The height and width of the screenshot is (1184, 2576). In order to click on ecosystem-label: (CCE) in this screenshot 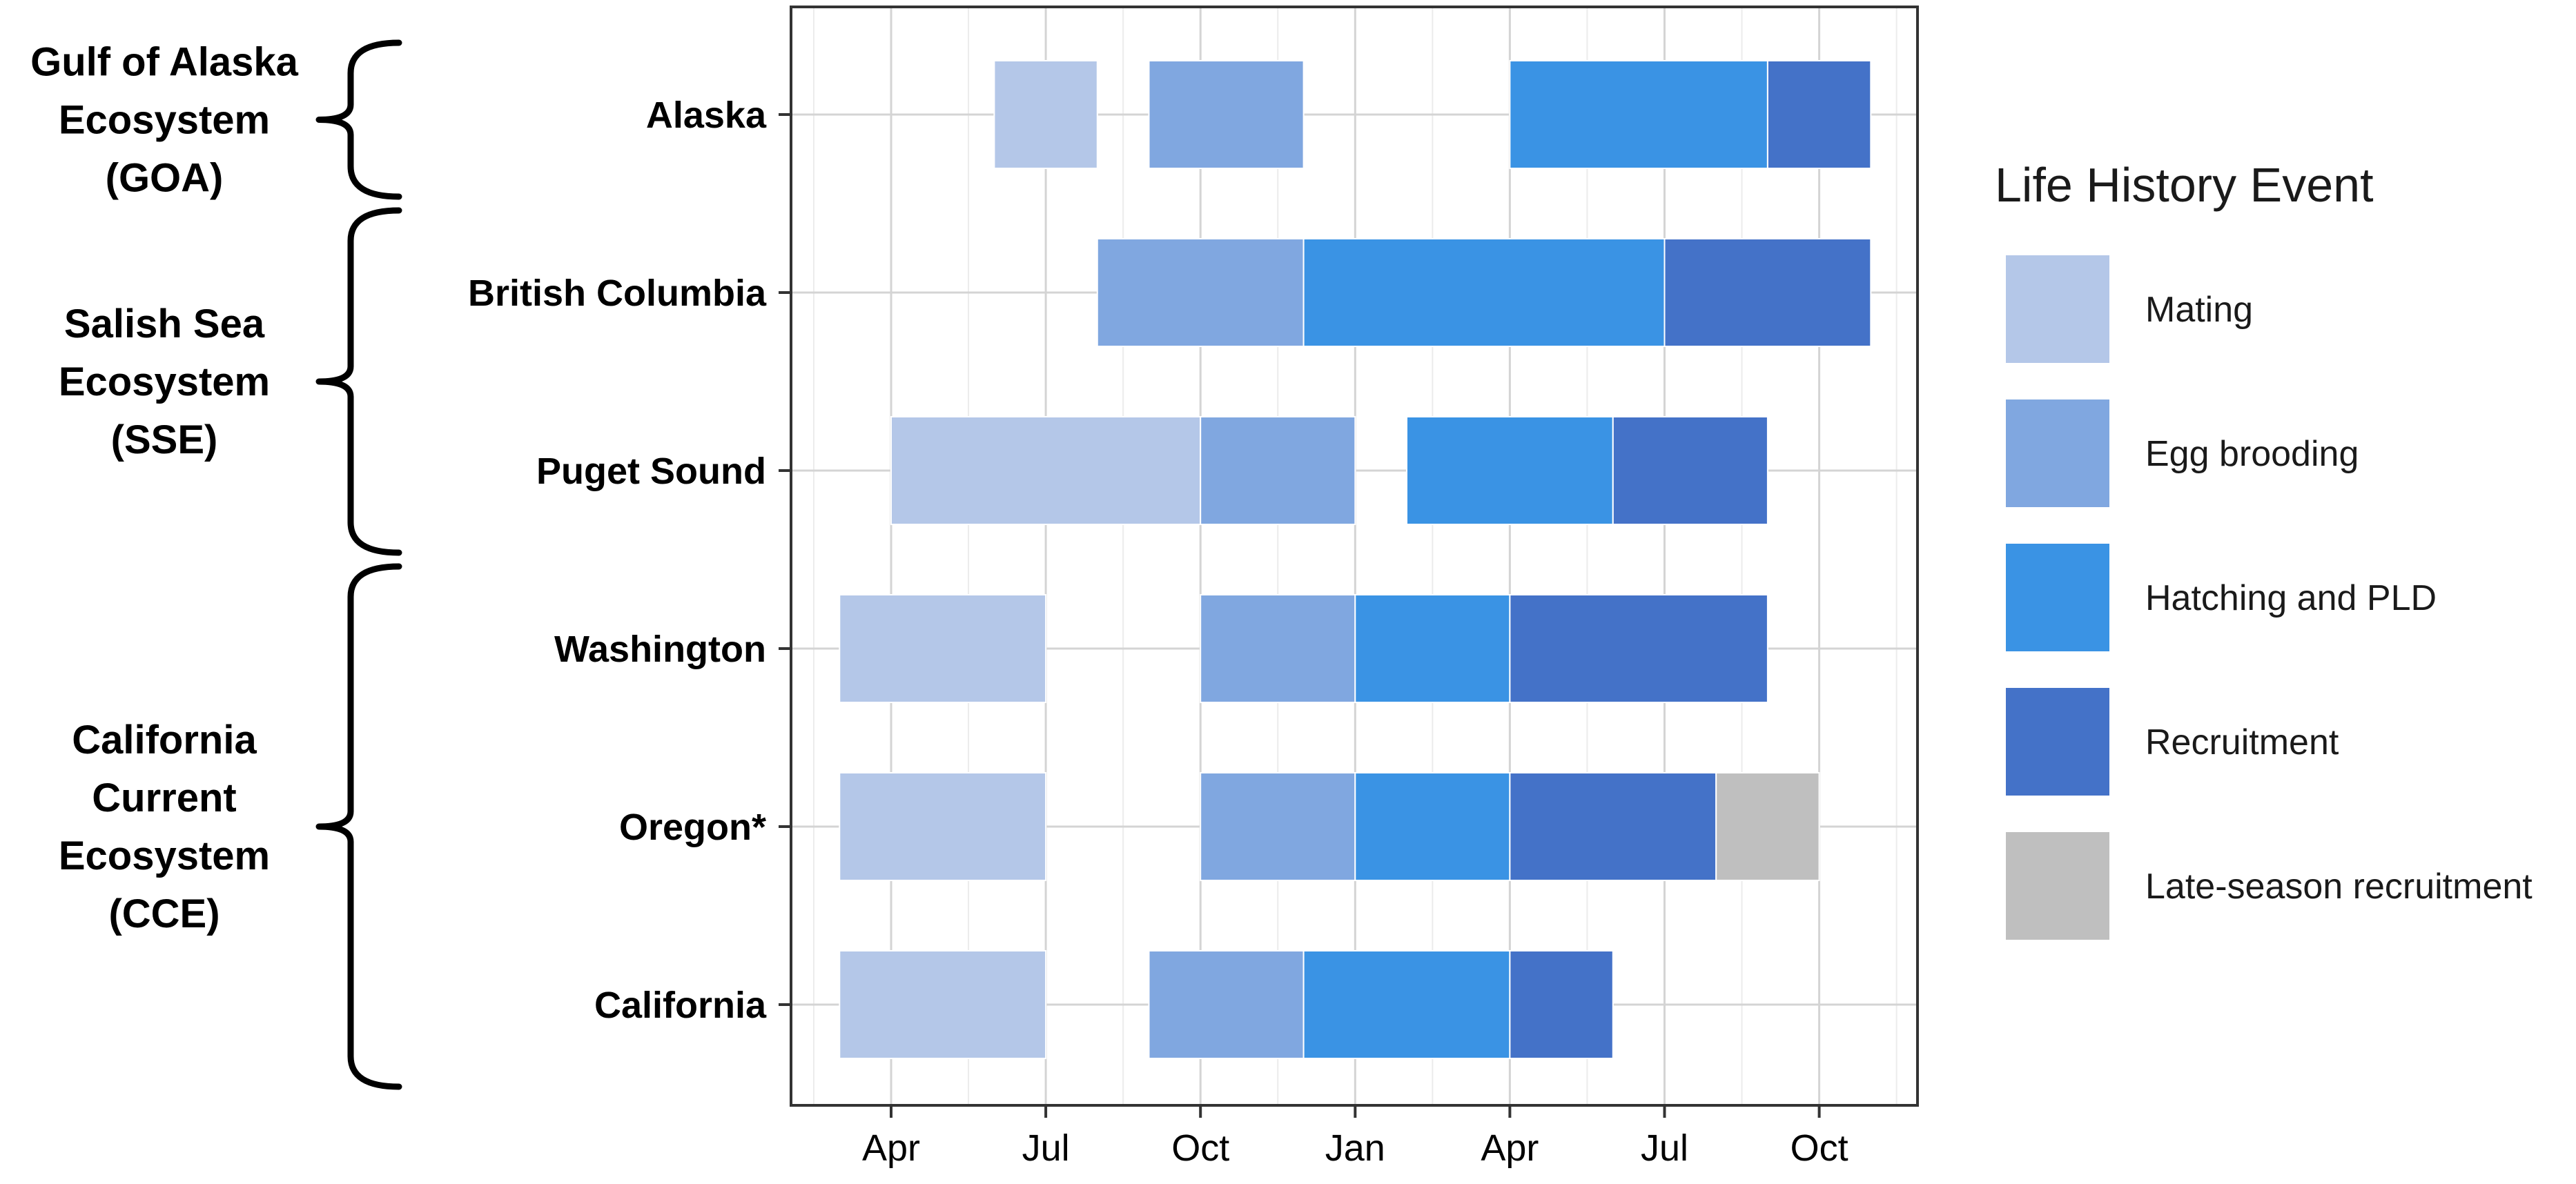, I will do `click(163, 913)`.